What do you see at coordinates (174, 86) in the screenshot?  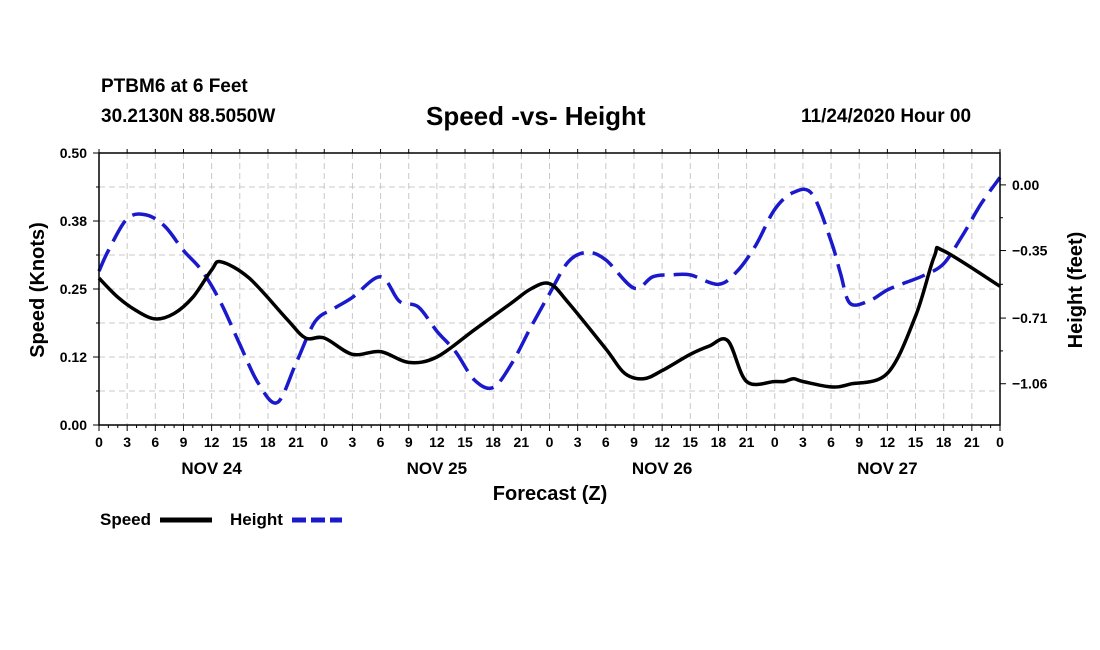 I see `station-label: PTBM6 at 6 Feet` at bounding box center [174, 86].